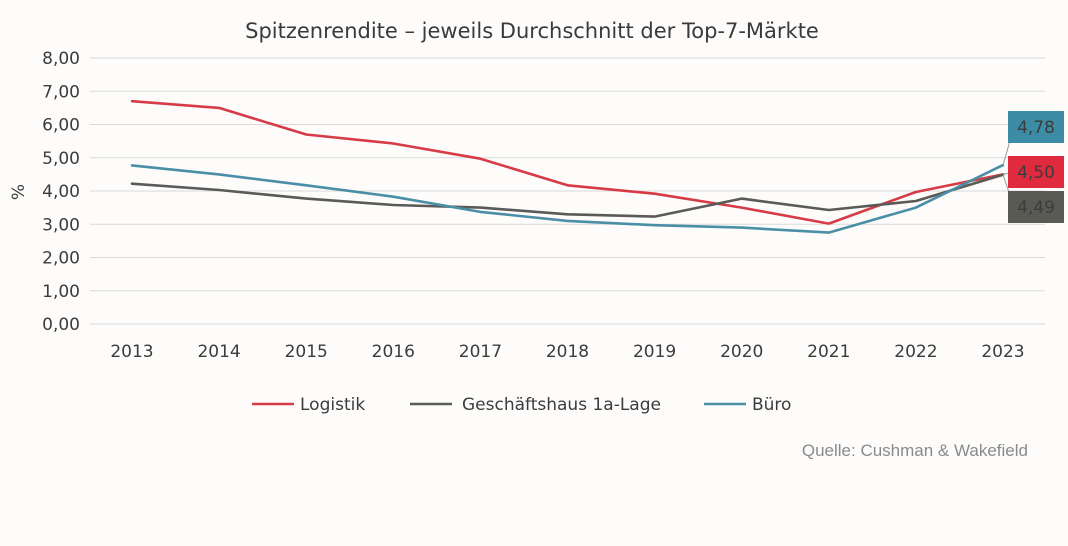 Image resolution: width=1068 pixels, height=546 pixels. What do you see at coordinates (915, 450) in the screenshot?
I see `source-note: Quelle: Cushman & Wakefield` at bounding box center [915, 450].